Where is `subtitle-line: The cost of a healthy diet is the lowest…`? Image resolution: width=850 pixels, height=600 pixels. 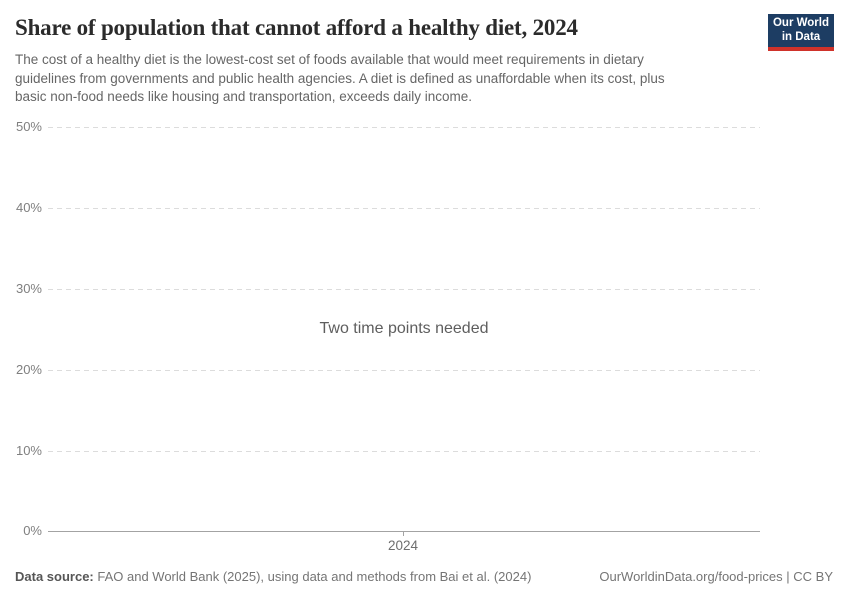
subtitle-line: The cost of a healthy diet is the lowest… is located at coordinates (329, 59).